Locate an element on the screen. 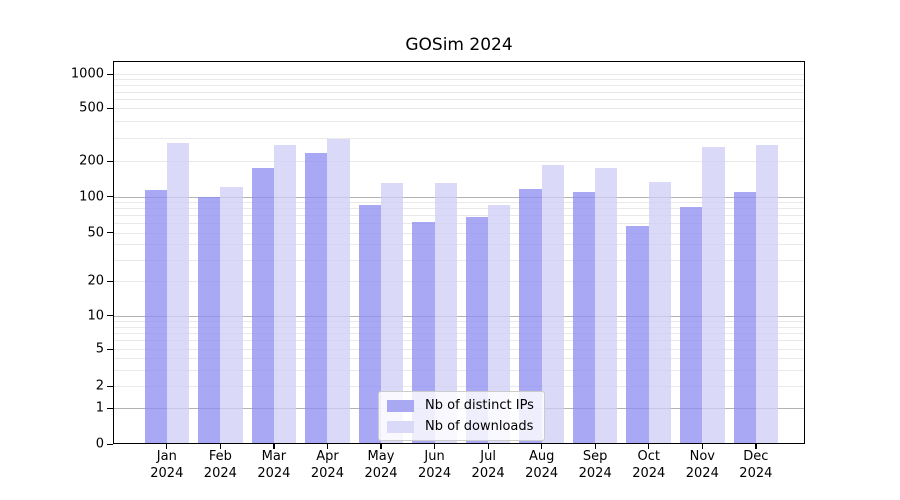 This screenshot has width=900, height=500. bar-downloads-aug is located at coordinates (552, 304).